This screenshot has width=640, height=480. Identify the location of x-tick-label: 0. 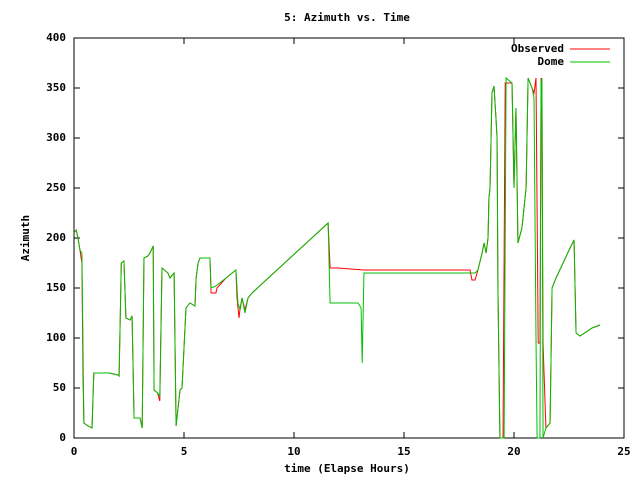
(74, 451).